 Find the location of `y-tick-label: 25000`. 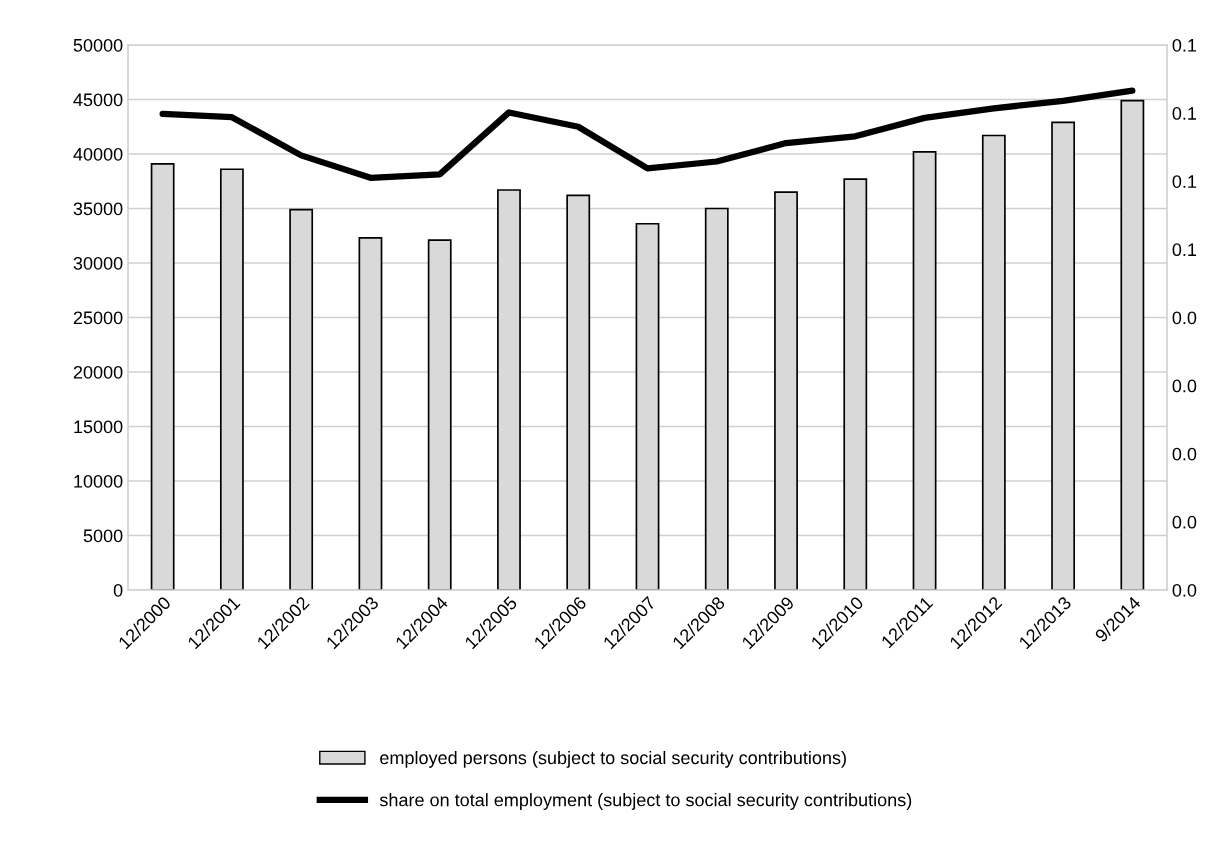

y-tick-label: 25000 is located at coordinates (98, 318).